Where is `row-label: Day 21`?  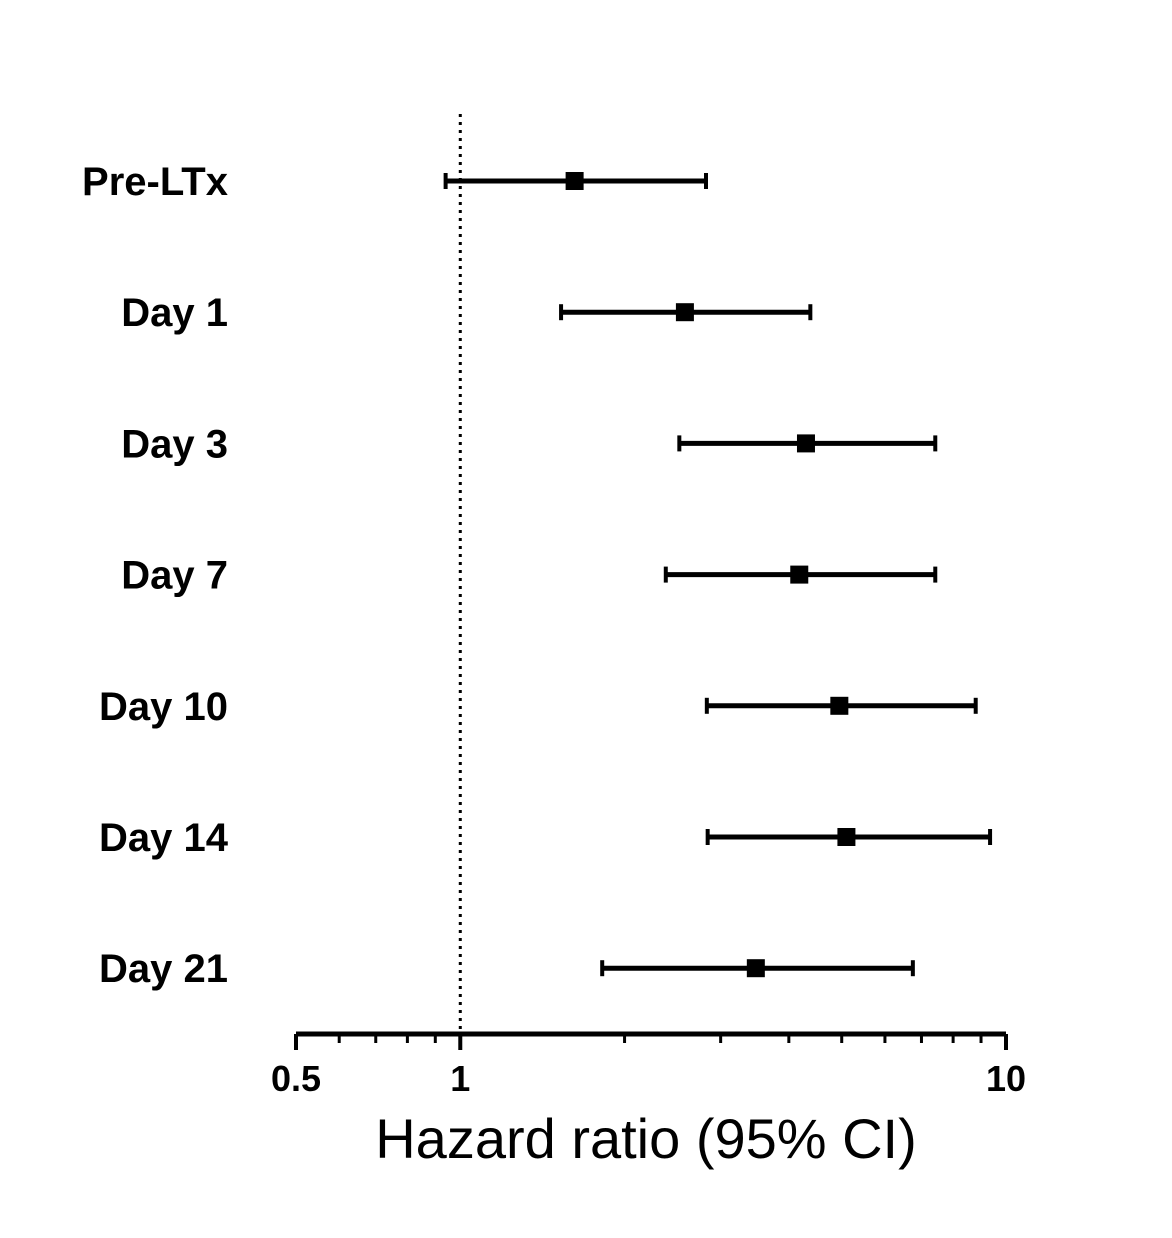
row-label: Day 21 is located at coordinates (163, 969).